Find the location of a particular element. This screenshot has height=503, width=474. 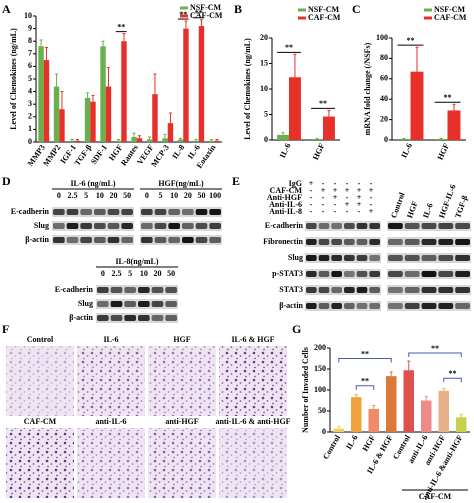

treatment-label: TGF-β is located at coordinates (461, 206).